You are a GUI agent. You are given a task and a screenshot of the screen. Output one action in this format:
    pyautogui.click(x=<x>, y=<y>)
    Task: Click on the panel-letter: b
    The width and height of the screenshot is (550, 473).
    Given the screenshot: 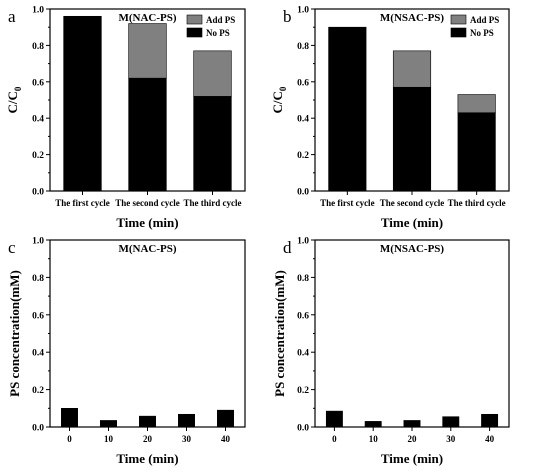 What is the action you would take?
    pyautogui.click(x=287, y=16)
    